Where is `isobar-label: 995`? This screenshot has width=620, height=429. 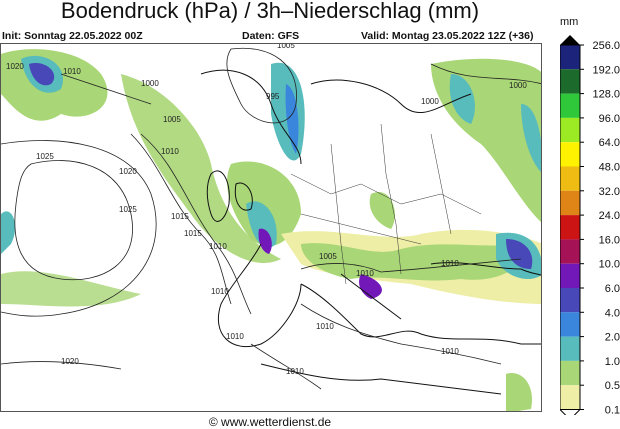 isobar-label: 995 is located at coordinates (273, 96).